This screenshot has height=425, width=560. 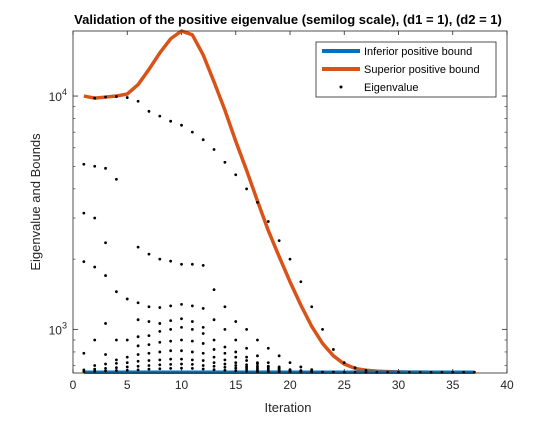 What do you see at coordinates (127, 385) in the screenshot?
I see `x-tick-label: 5` at bounding box center [127, 385].